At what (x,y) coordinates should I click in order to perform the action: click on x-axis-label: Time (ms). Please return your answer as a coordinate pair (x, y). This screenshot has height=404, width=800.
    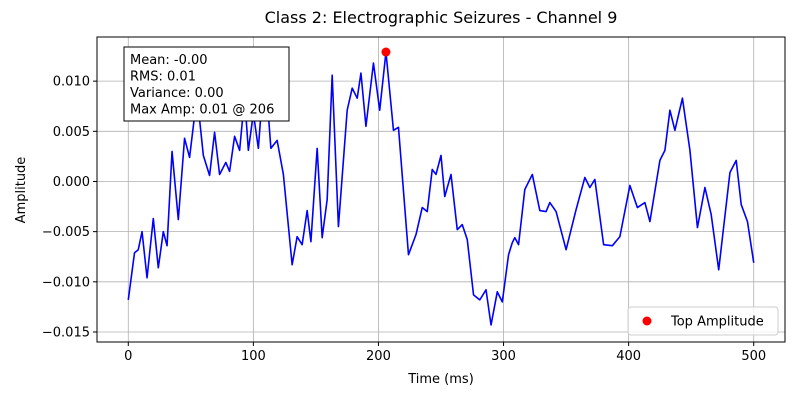
    Looking at the image, I should click on (440, 379).